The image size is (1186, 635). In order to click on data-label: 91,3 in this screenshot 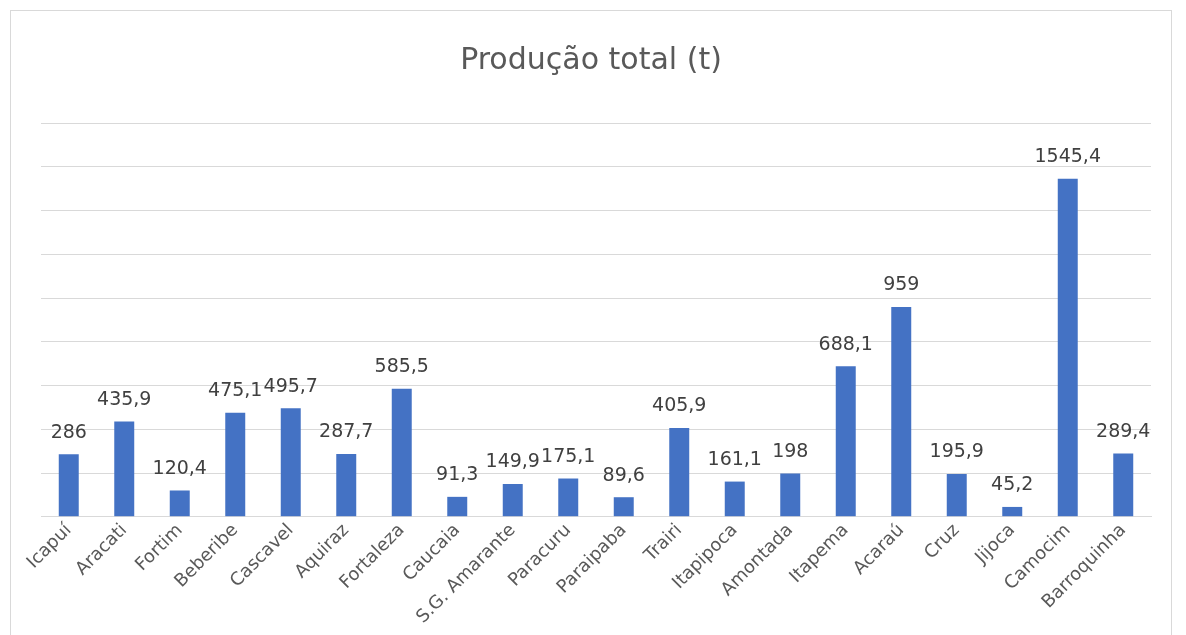, I will do `click(457, 473)`.